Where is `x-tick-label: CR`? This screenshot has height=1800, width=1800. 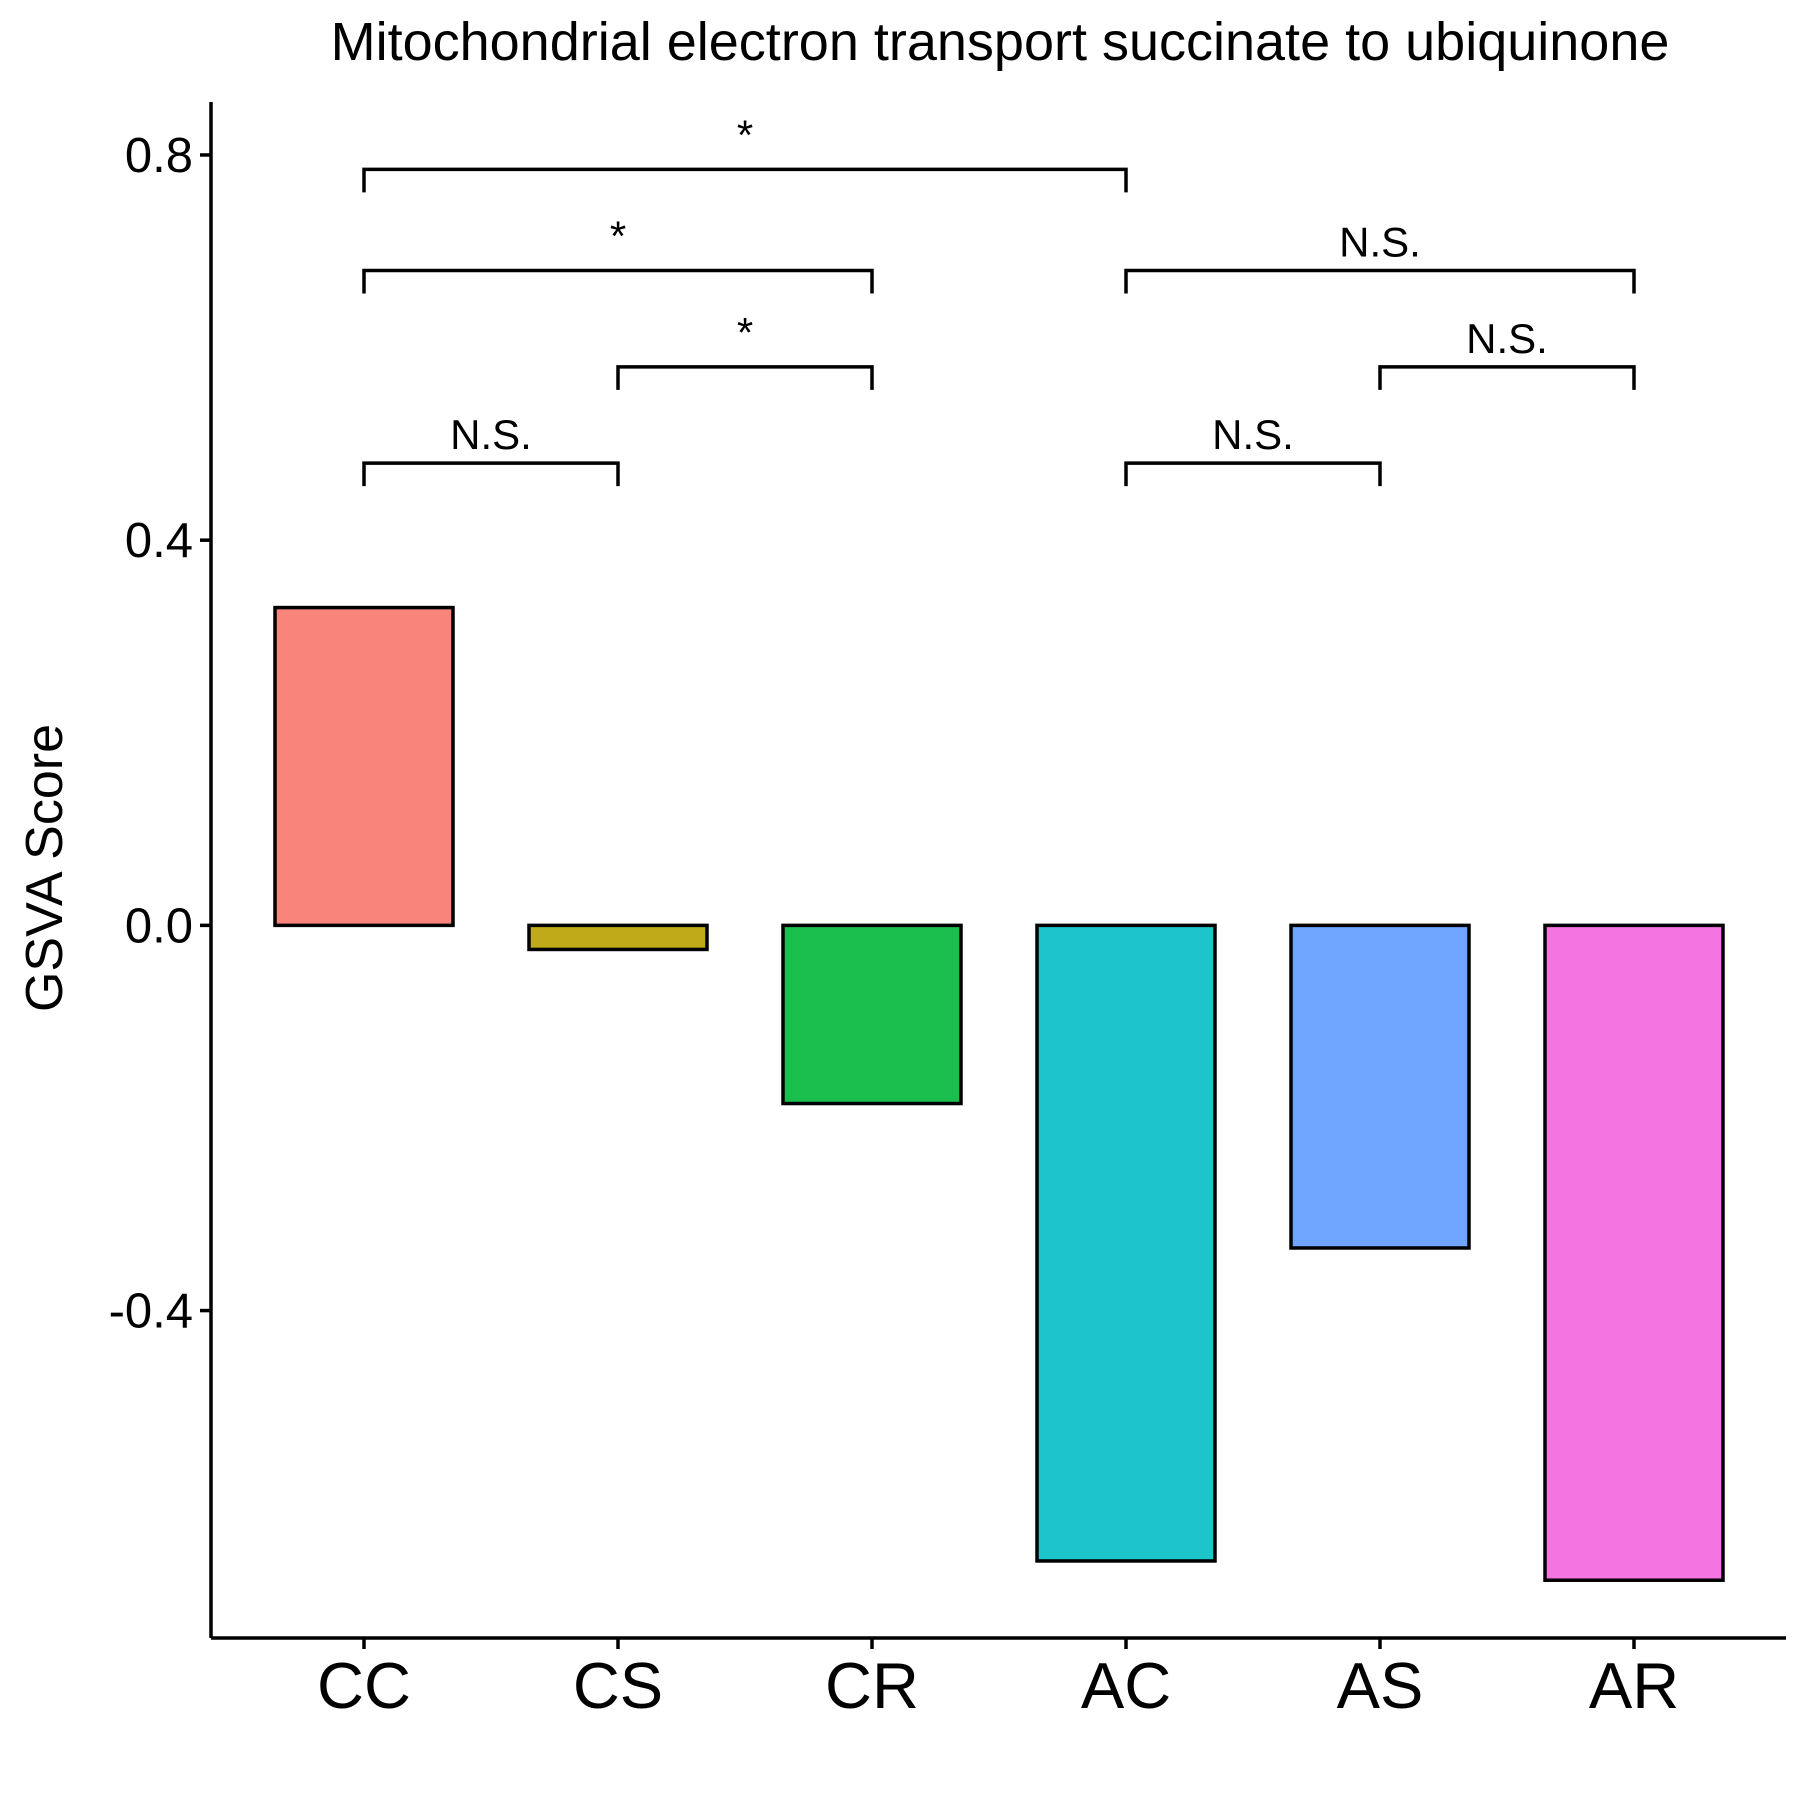
x-tick-label: CR is located at coordinates (872, 1685).